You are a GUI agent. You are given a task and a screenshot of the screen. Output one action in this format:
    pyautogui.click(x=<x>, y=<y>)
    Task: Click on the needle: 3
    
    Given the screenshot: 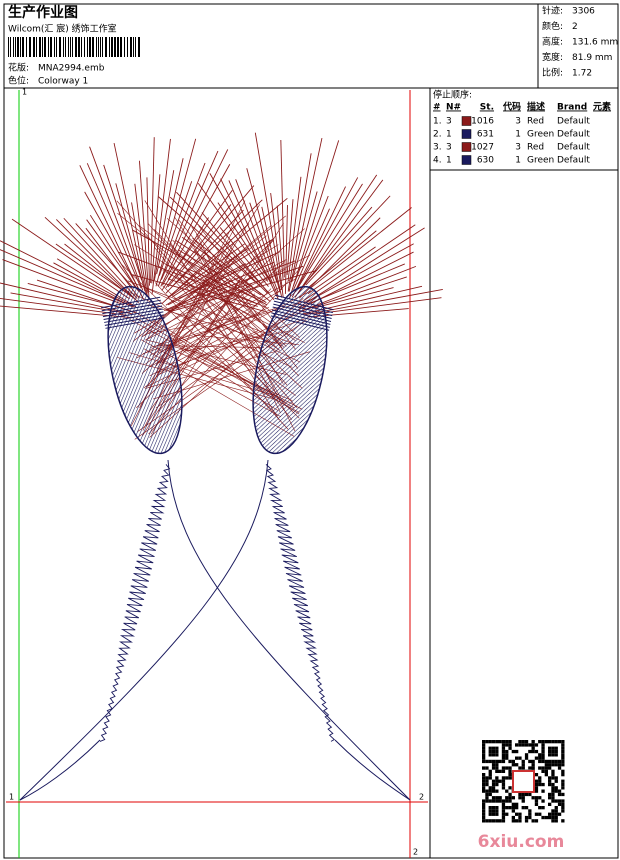 What is the action you would take?
    pyautogui.click(x=449, y=148)
    